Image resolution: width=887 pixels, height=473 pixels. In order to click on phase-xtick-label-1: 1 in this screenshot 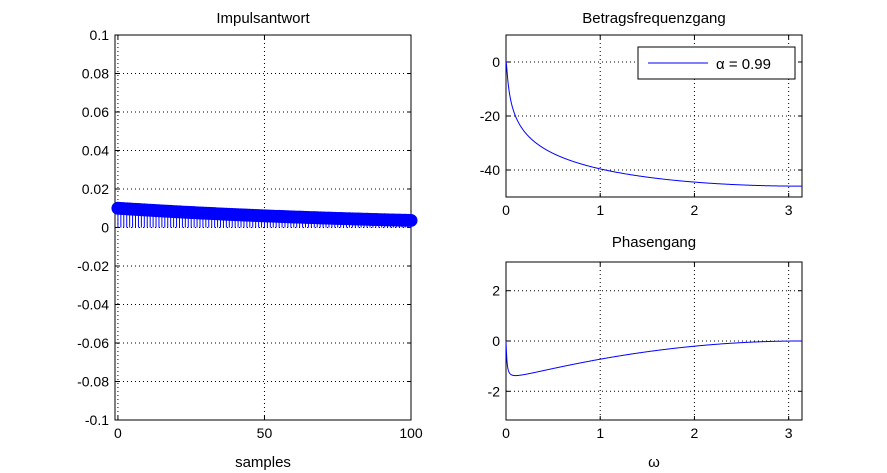, I will do `click(600, 433)`.